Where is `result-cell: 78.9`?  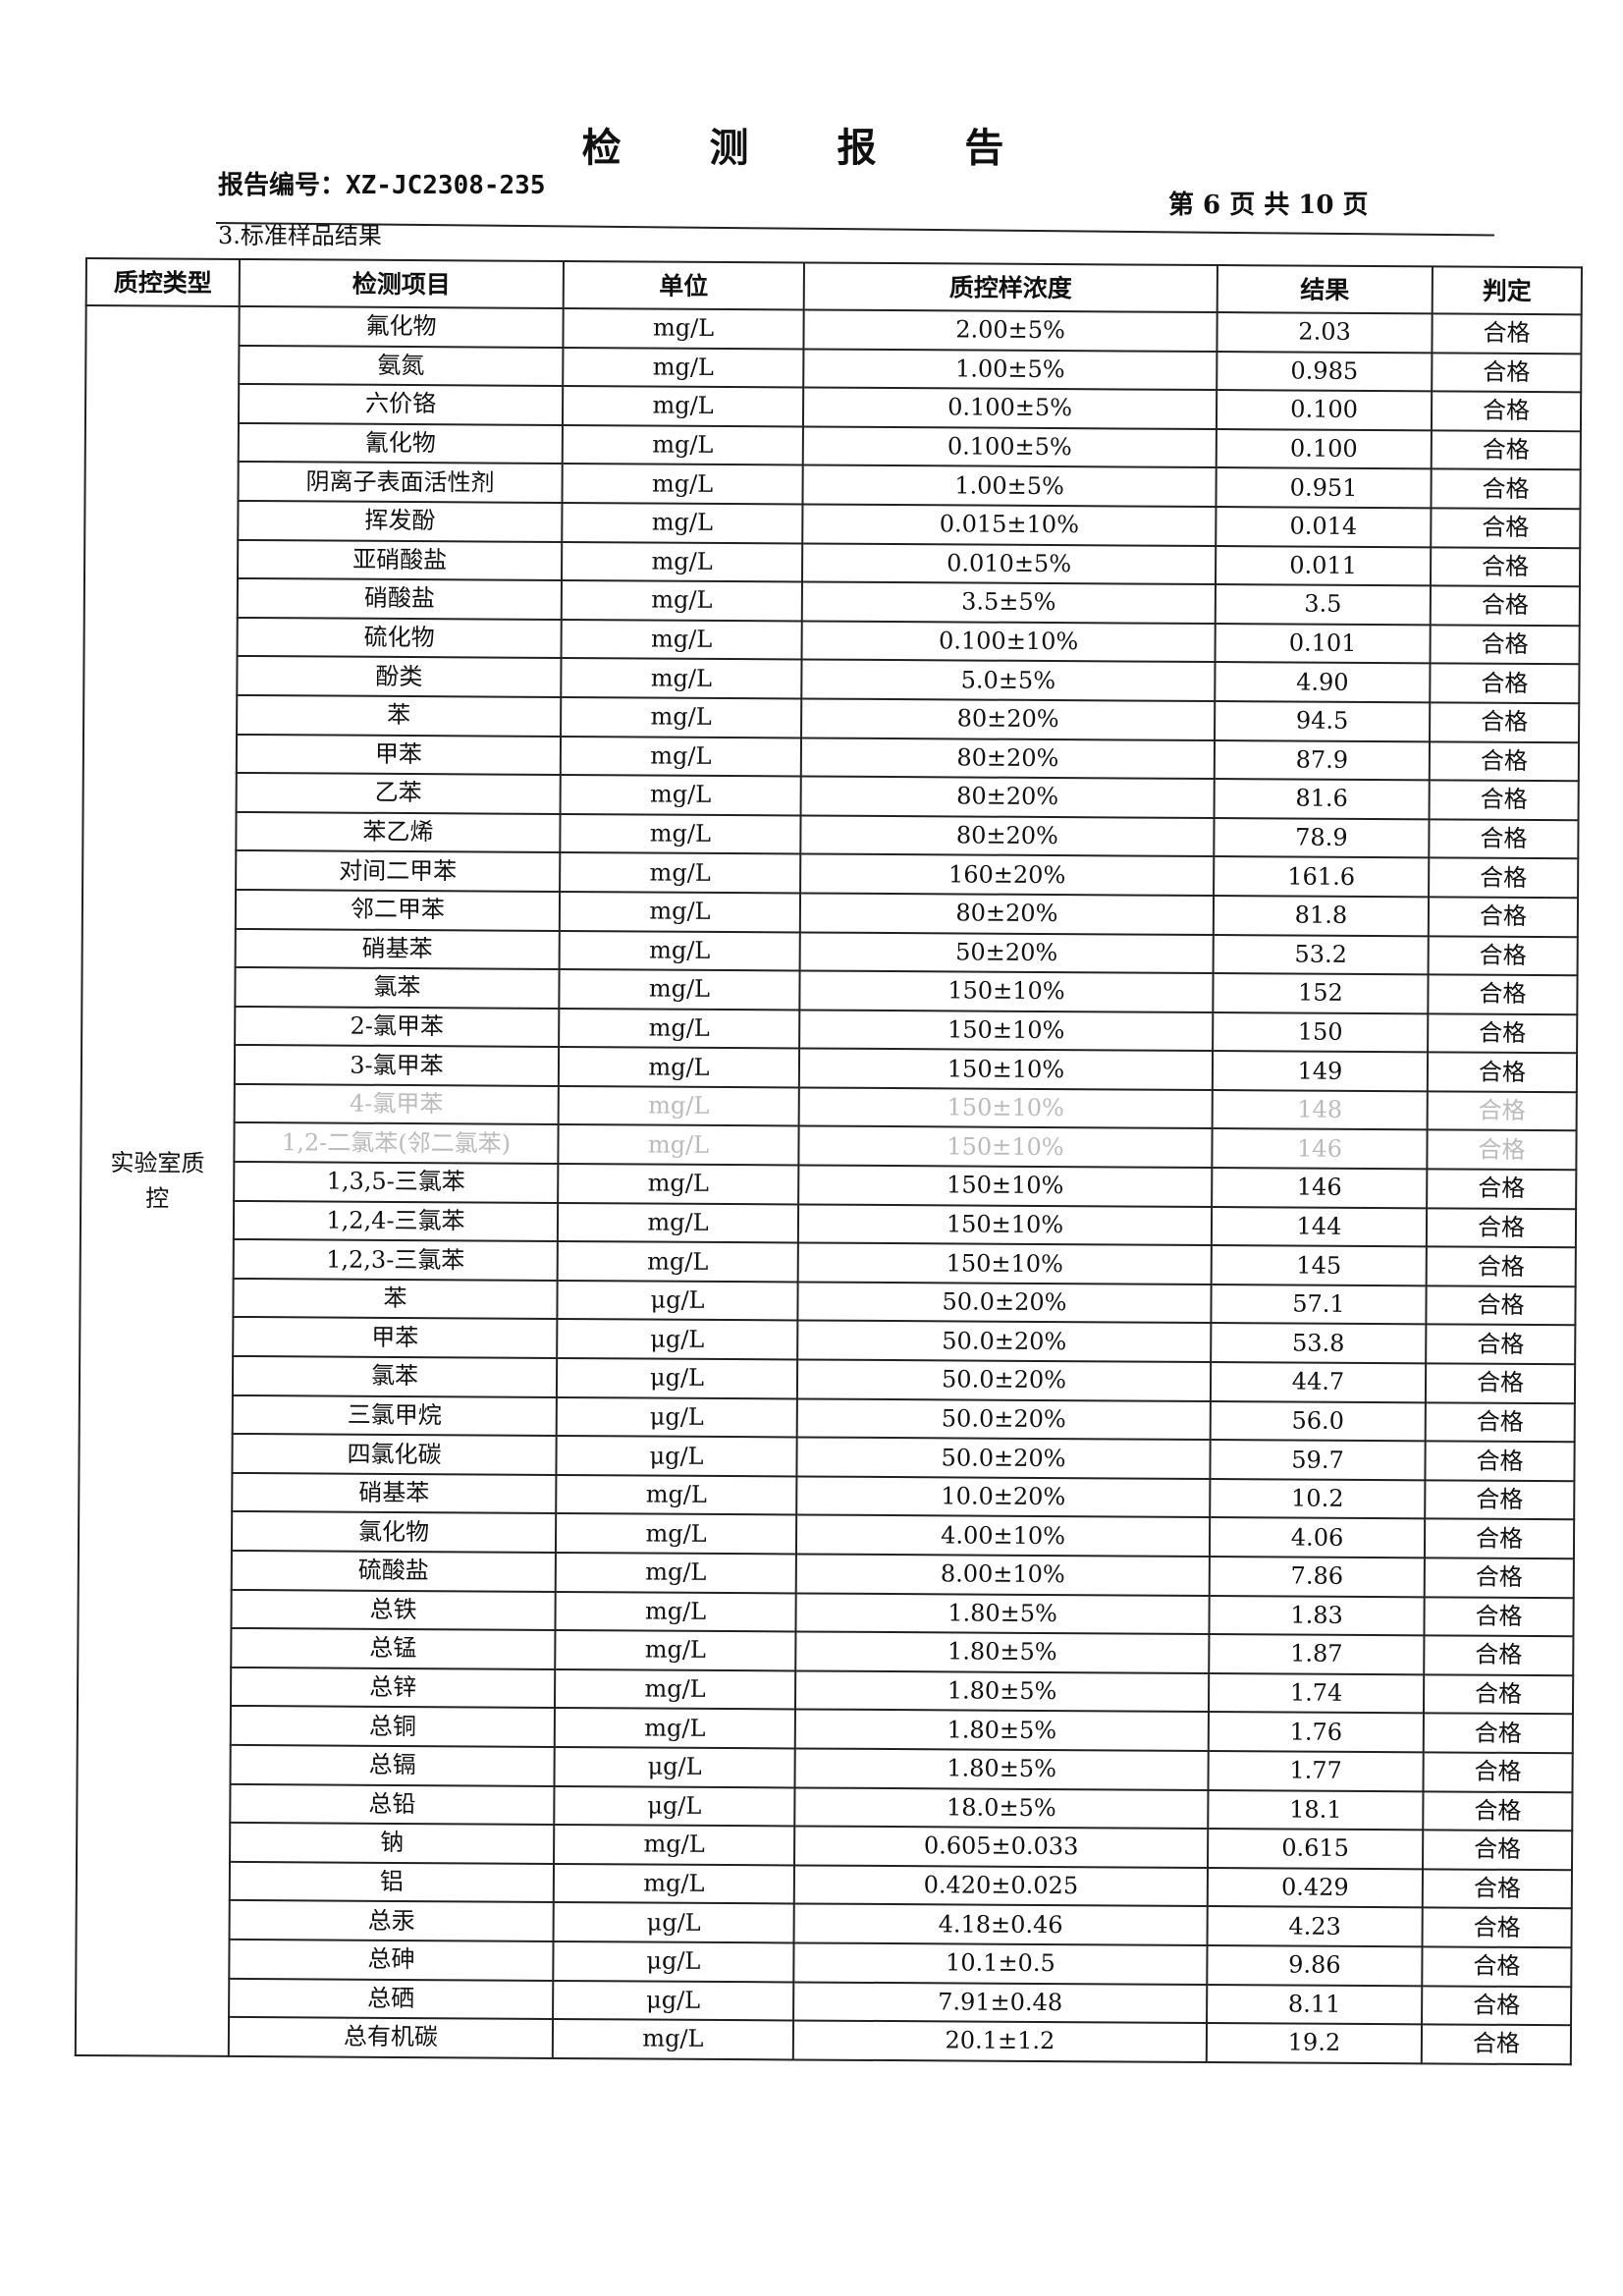
result-cell: 78.9 is located at coordinates (1322, 837).